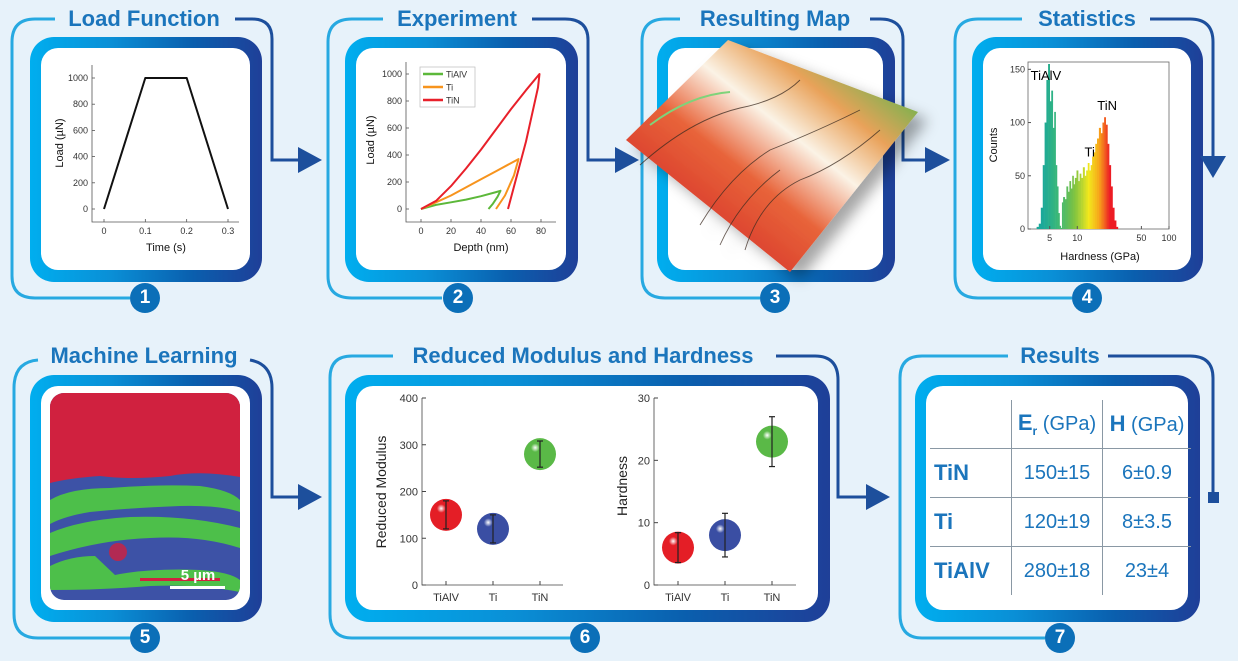 The height and width of the screenshot is (661, 1238). Describe the element at coordinates (1022, 229) in the screenshot. I see `y-tick-label: 0` at that location.